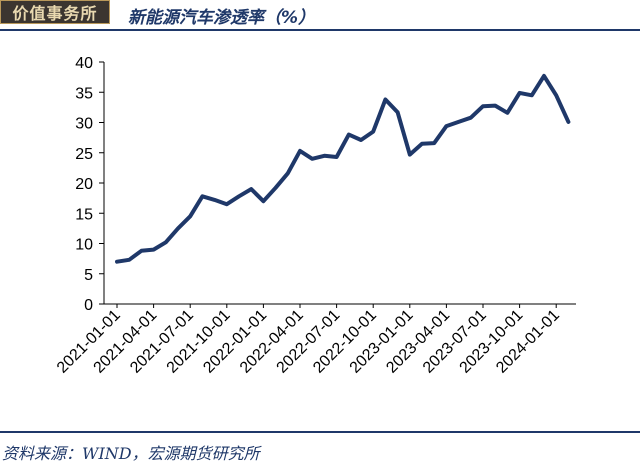 This screenshot has width=640, height=471. What do you see at coordinates (320, 30) in the screenshot?
I see `top-divider` at bounding box center [320, 30].